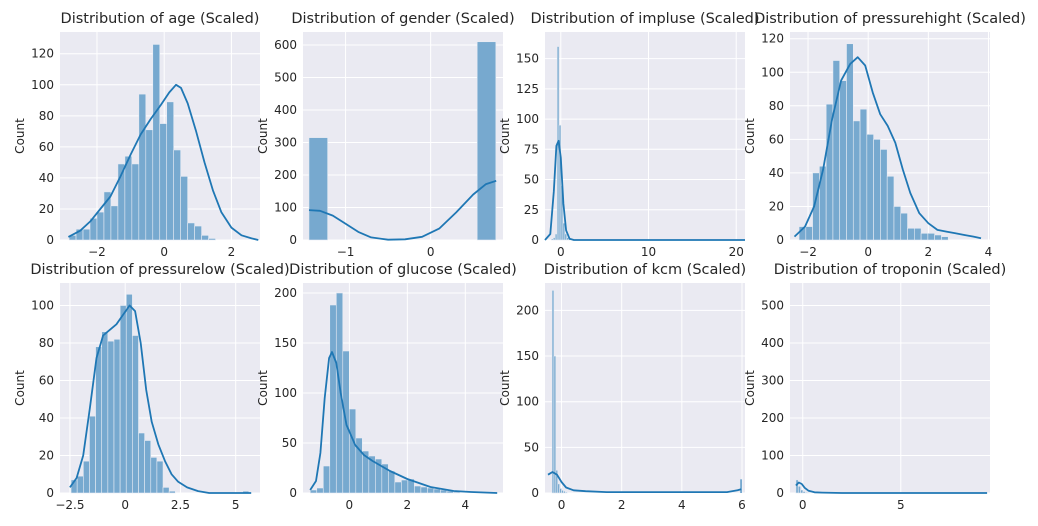 This screenshot has width=1038, height=526. I want to click on x-tick-label: 20, so click(736, 252).